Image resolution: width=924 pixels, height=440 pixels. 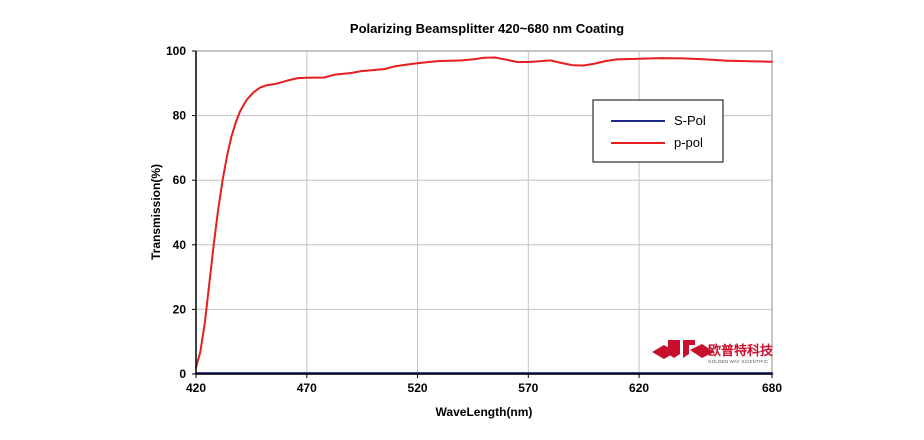 I want to click on legend-box, so click(x=658, y=131).